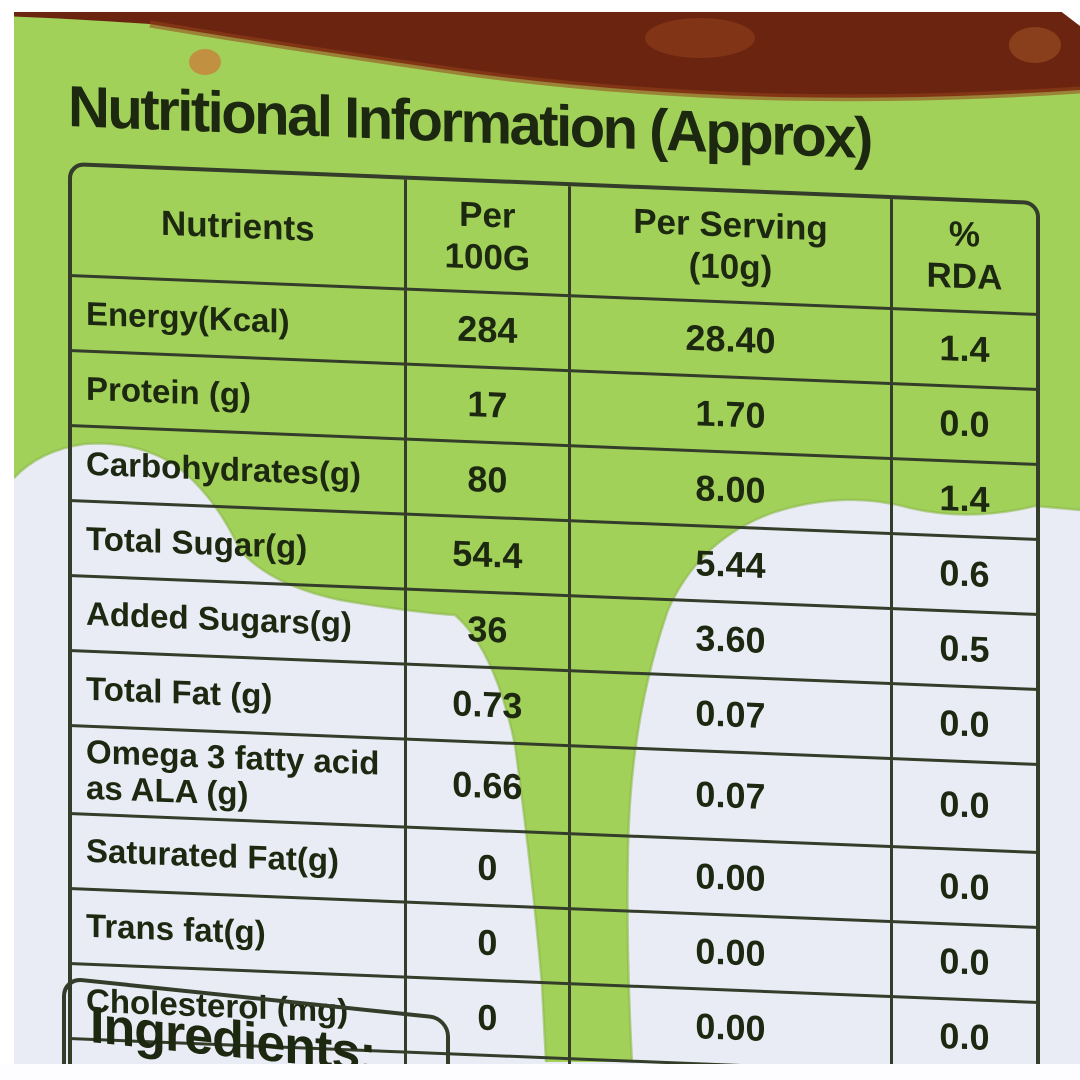  I want to click on photo-edge-corner-wedge, so click(1063, 13).